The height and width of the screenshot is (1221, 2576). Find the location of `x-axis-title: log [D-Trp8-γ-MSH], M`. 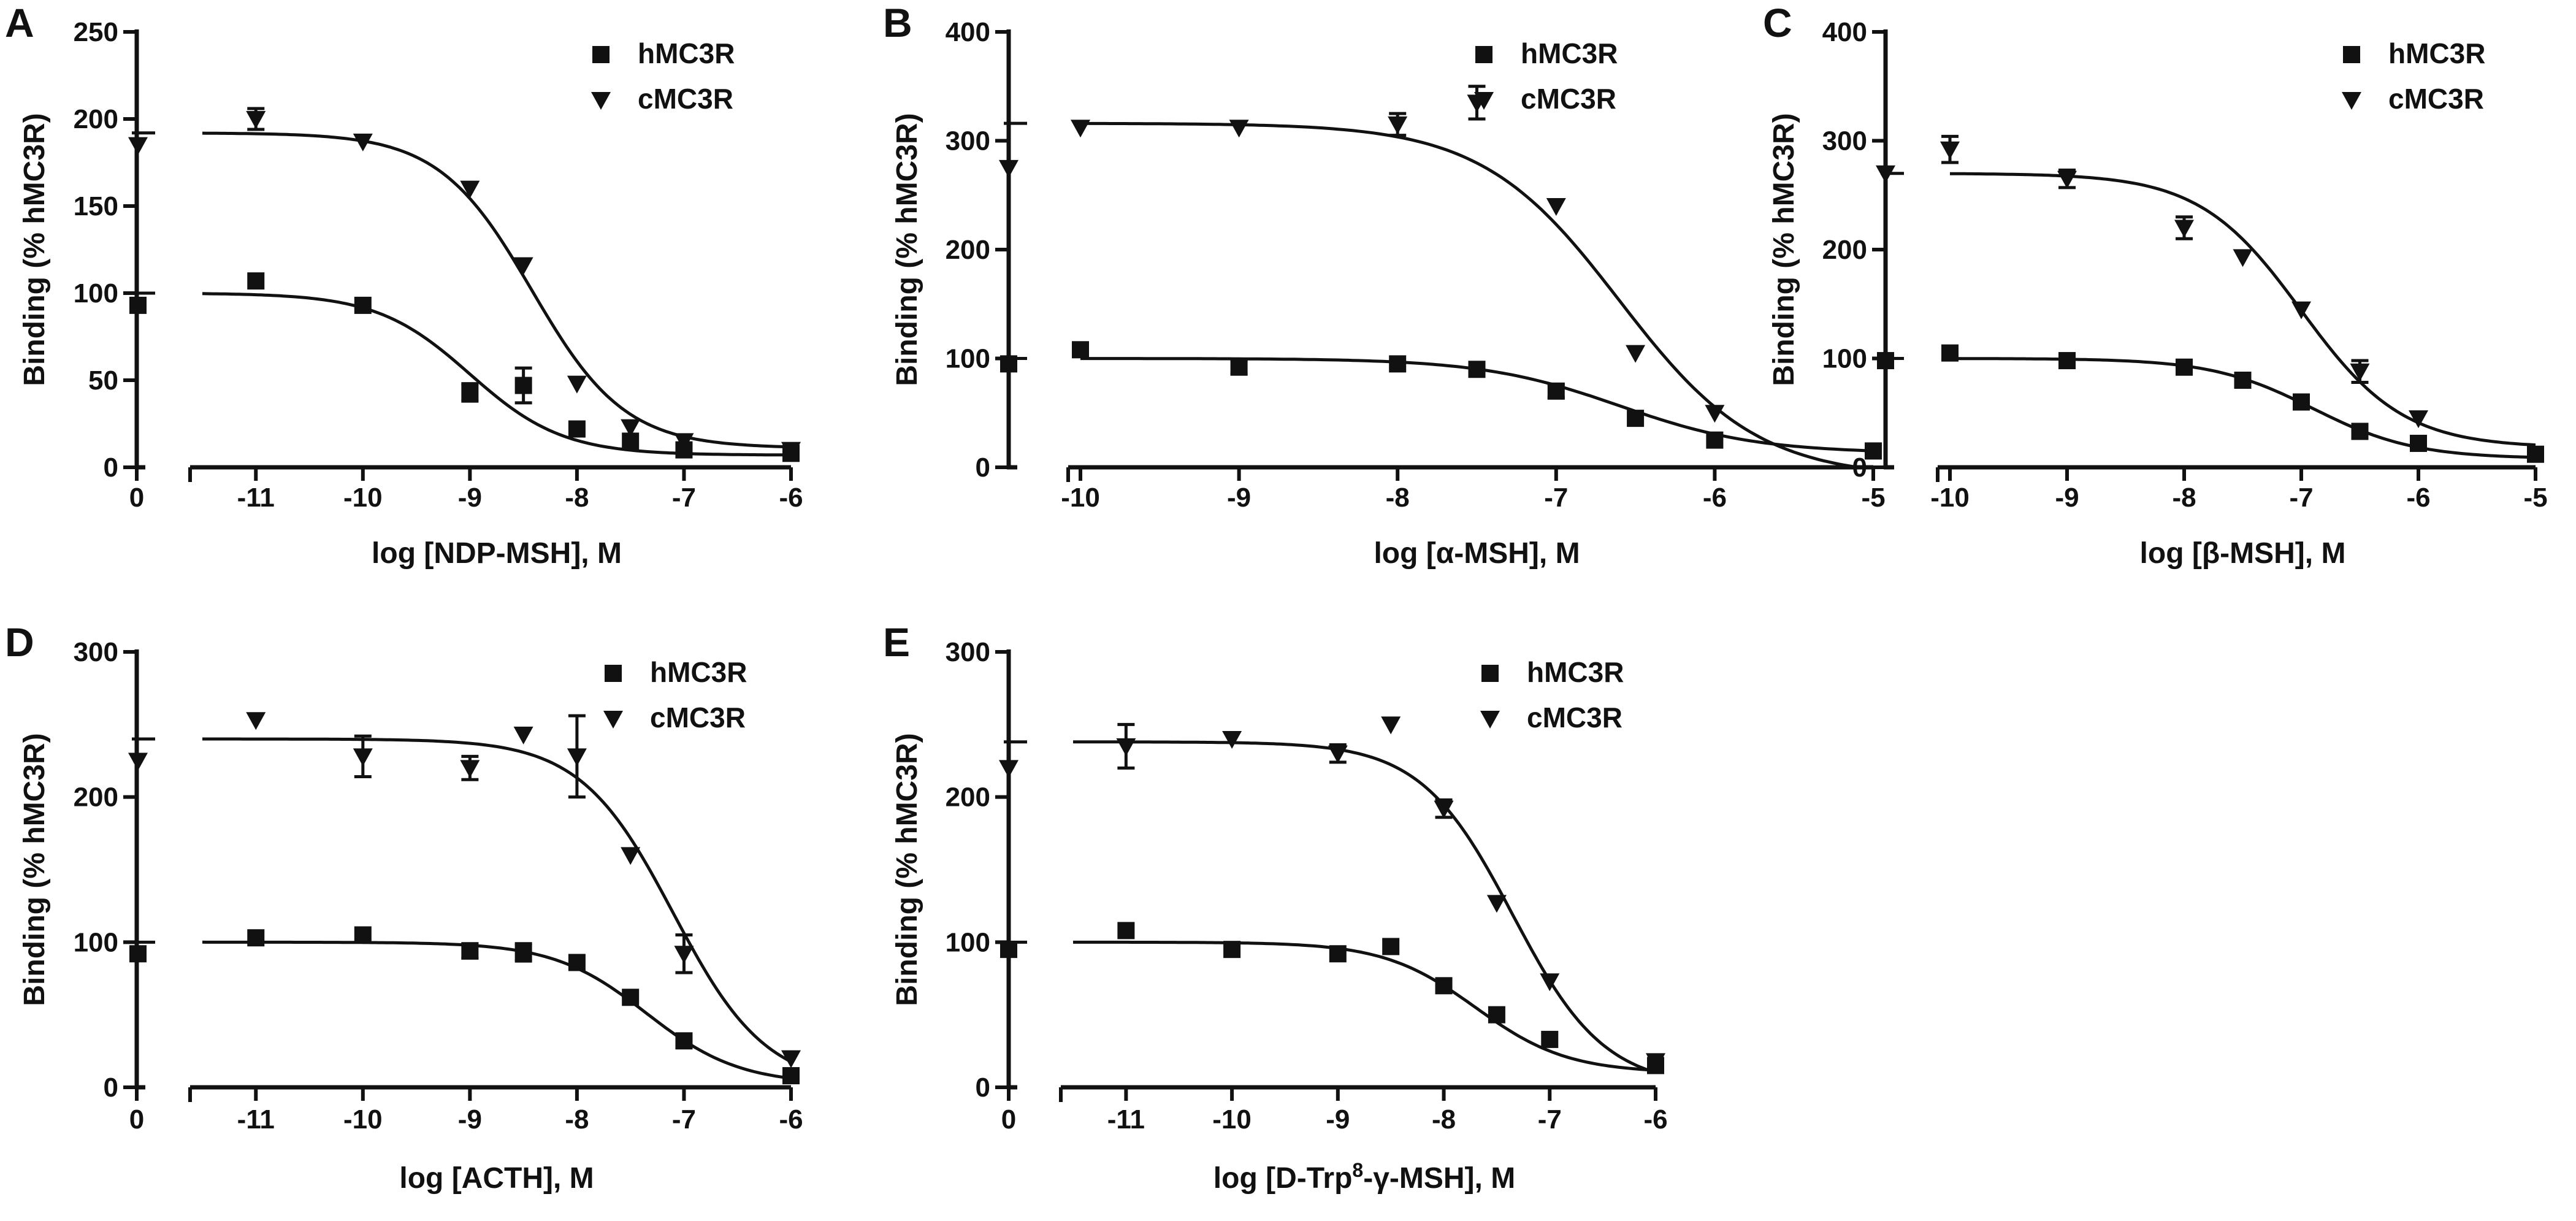

x-axis-title: log [D-Trp8-γ-MSH], M is located at coordinates (1364, 1177).